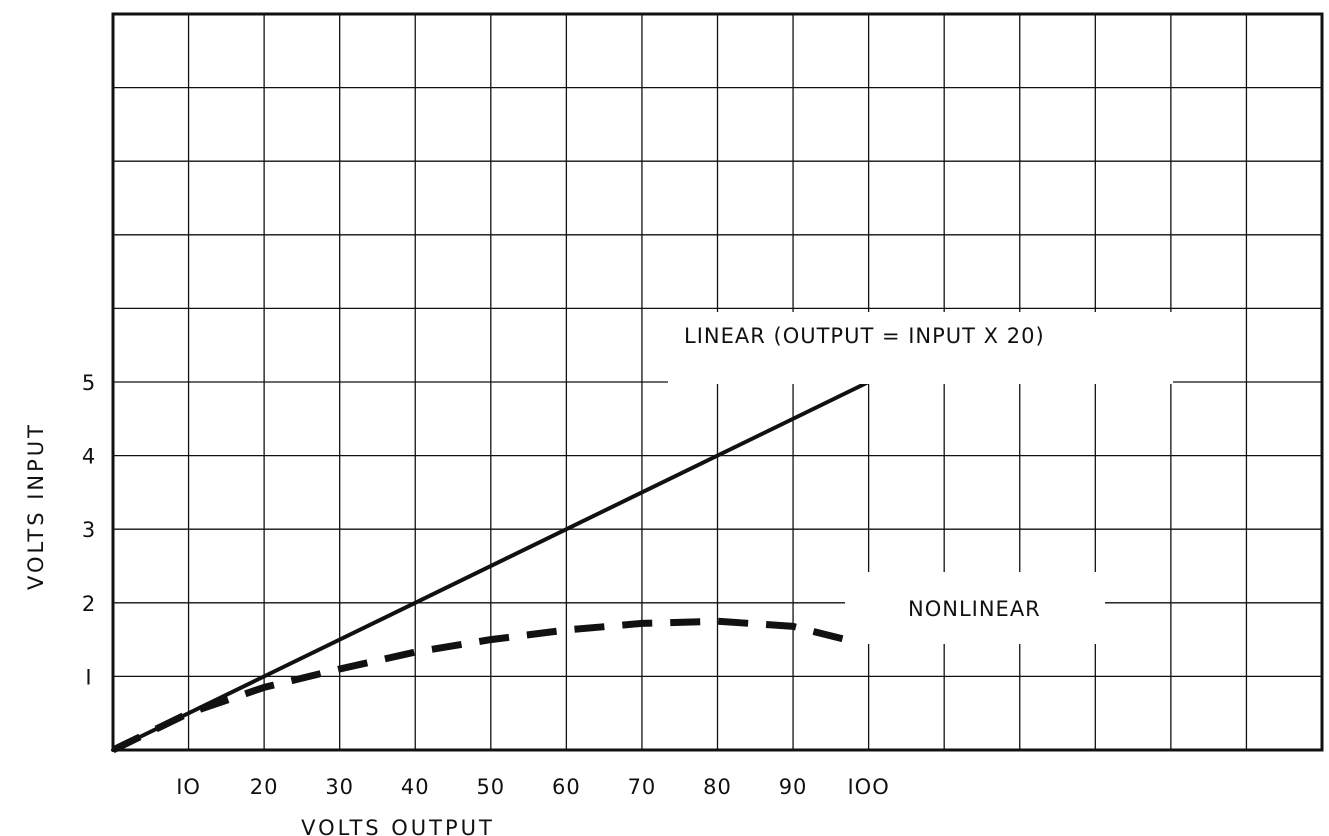 The image size is (1329, 836). Describe the element at coordinates (88, 677) in the screenshot. I see `y-tick-label: I` at that location.